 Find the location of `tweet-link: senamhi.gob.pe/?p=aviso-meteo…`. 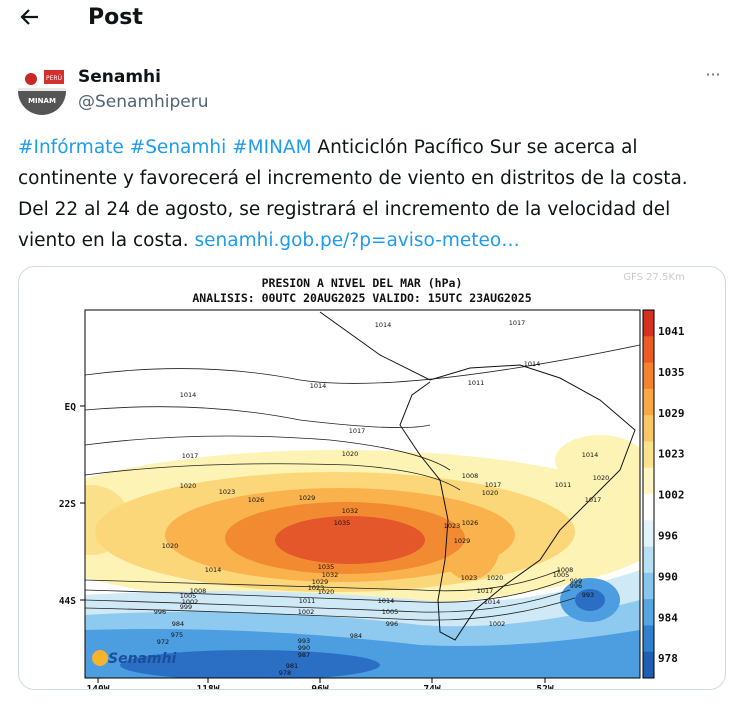

tweet-link: senamhi.gob.pe/?p=aviso-meteo… is located at coordinates (356, 240).